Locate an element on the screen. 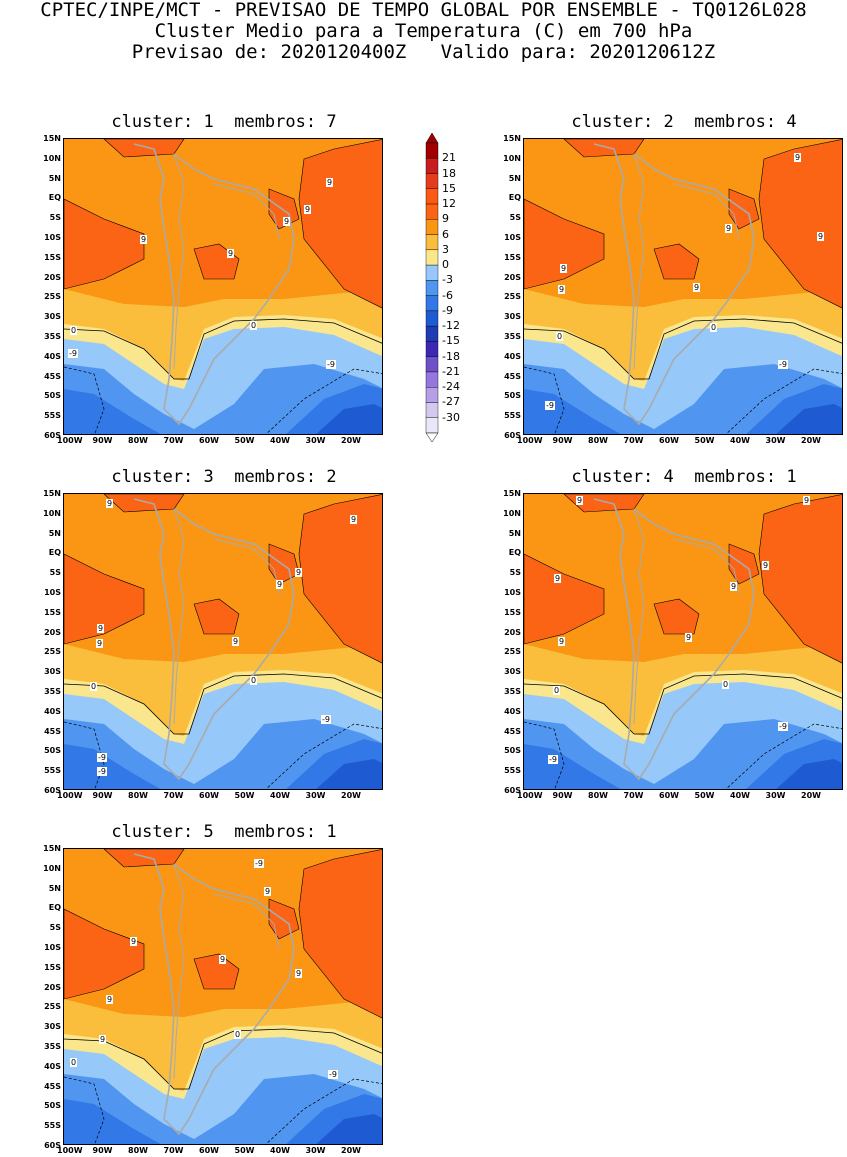  colorbar-label: -24 is located at coordinates (451, 387).